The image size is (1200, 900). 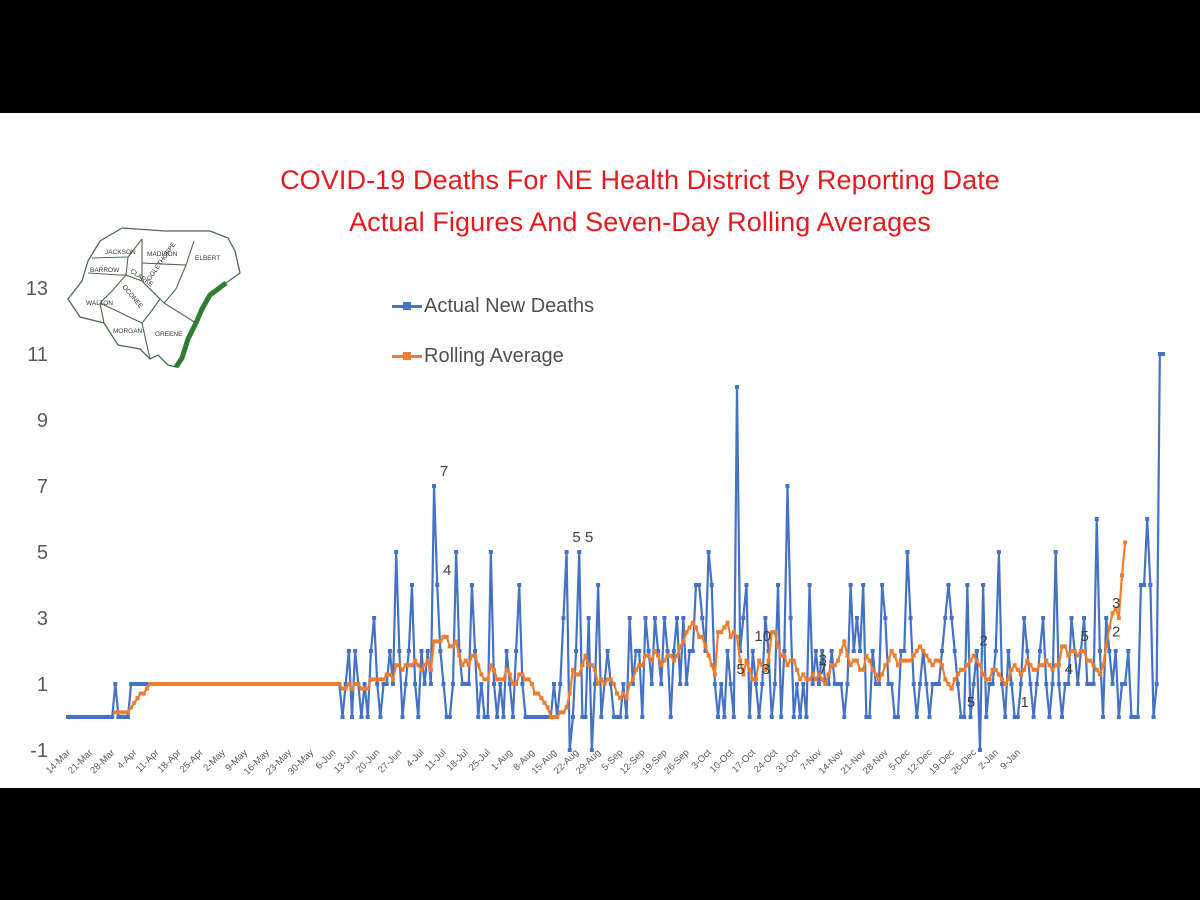 I want to click on data-label: 6, so click(x=1197, y=115).